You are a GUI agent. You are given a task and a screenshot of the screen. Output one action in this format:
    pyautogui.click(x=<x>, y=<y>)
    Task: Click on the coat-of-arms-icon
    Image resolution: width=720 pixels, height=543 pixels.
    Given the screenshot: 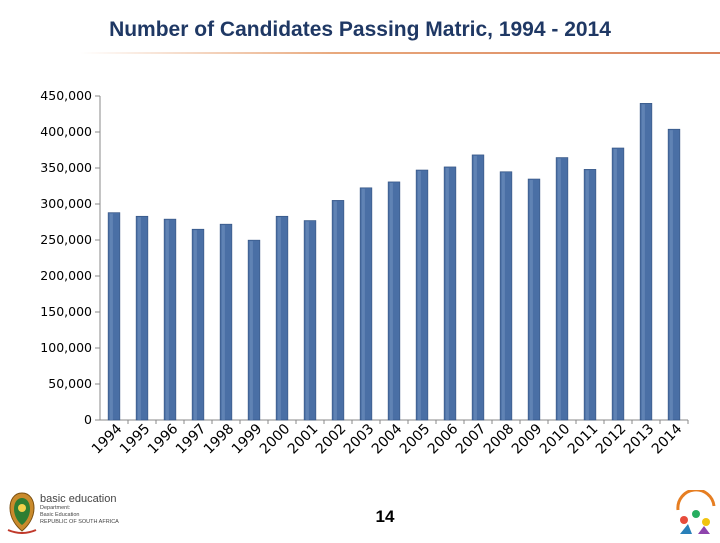 What is the action you would take?
    pyautogui.click(x=22, y=513)
    